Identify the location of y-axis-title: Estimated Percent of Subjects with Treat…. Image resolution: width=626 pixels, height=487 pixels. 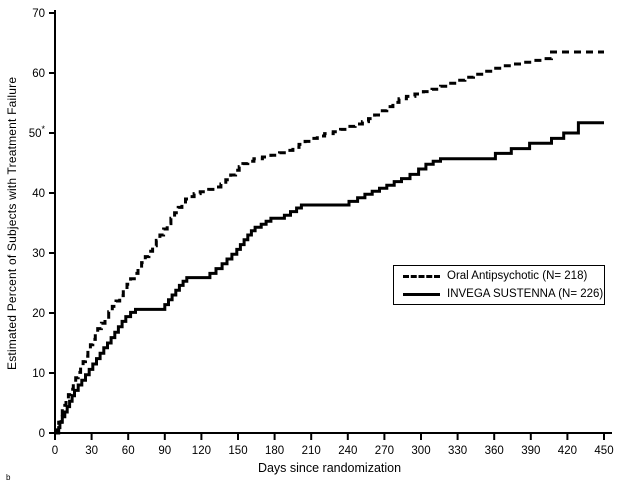
(12, 223).